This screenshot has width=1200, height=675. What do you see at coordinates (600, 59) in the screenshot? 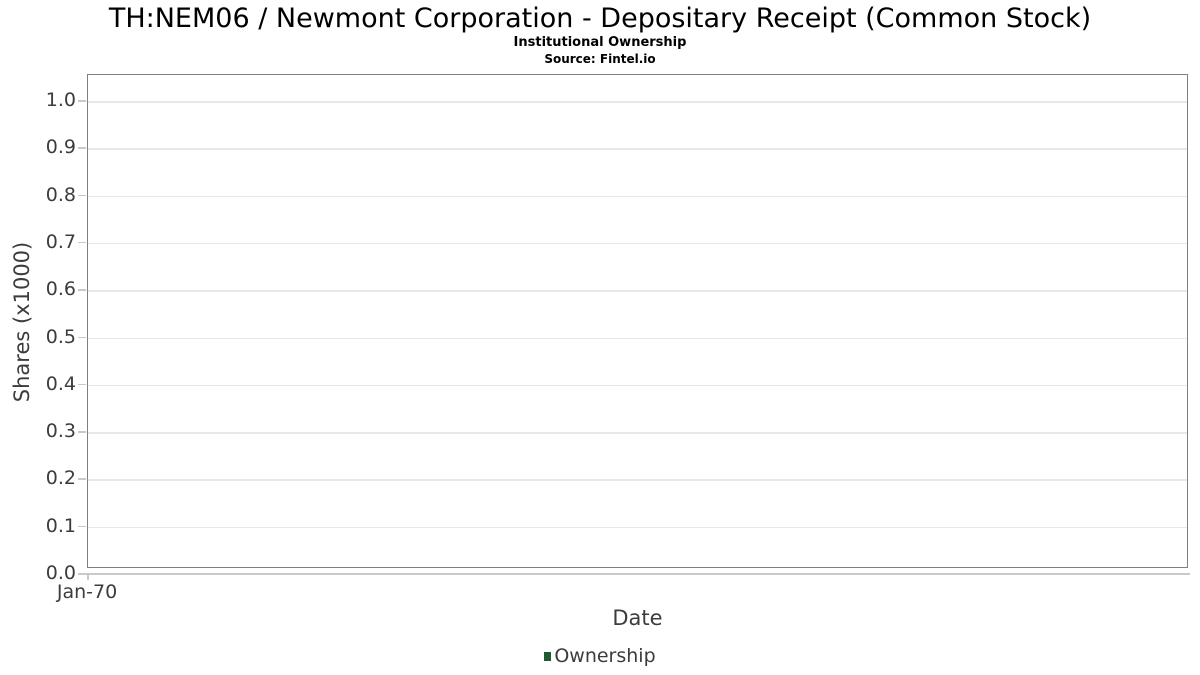
I see `chart-source: Source: Fintel.io` at bounding box center [600, 59].